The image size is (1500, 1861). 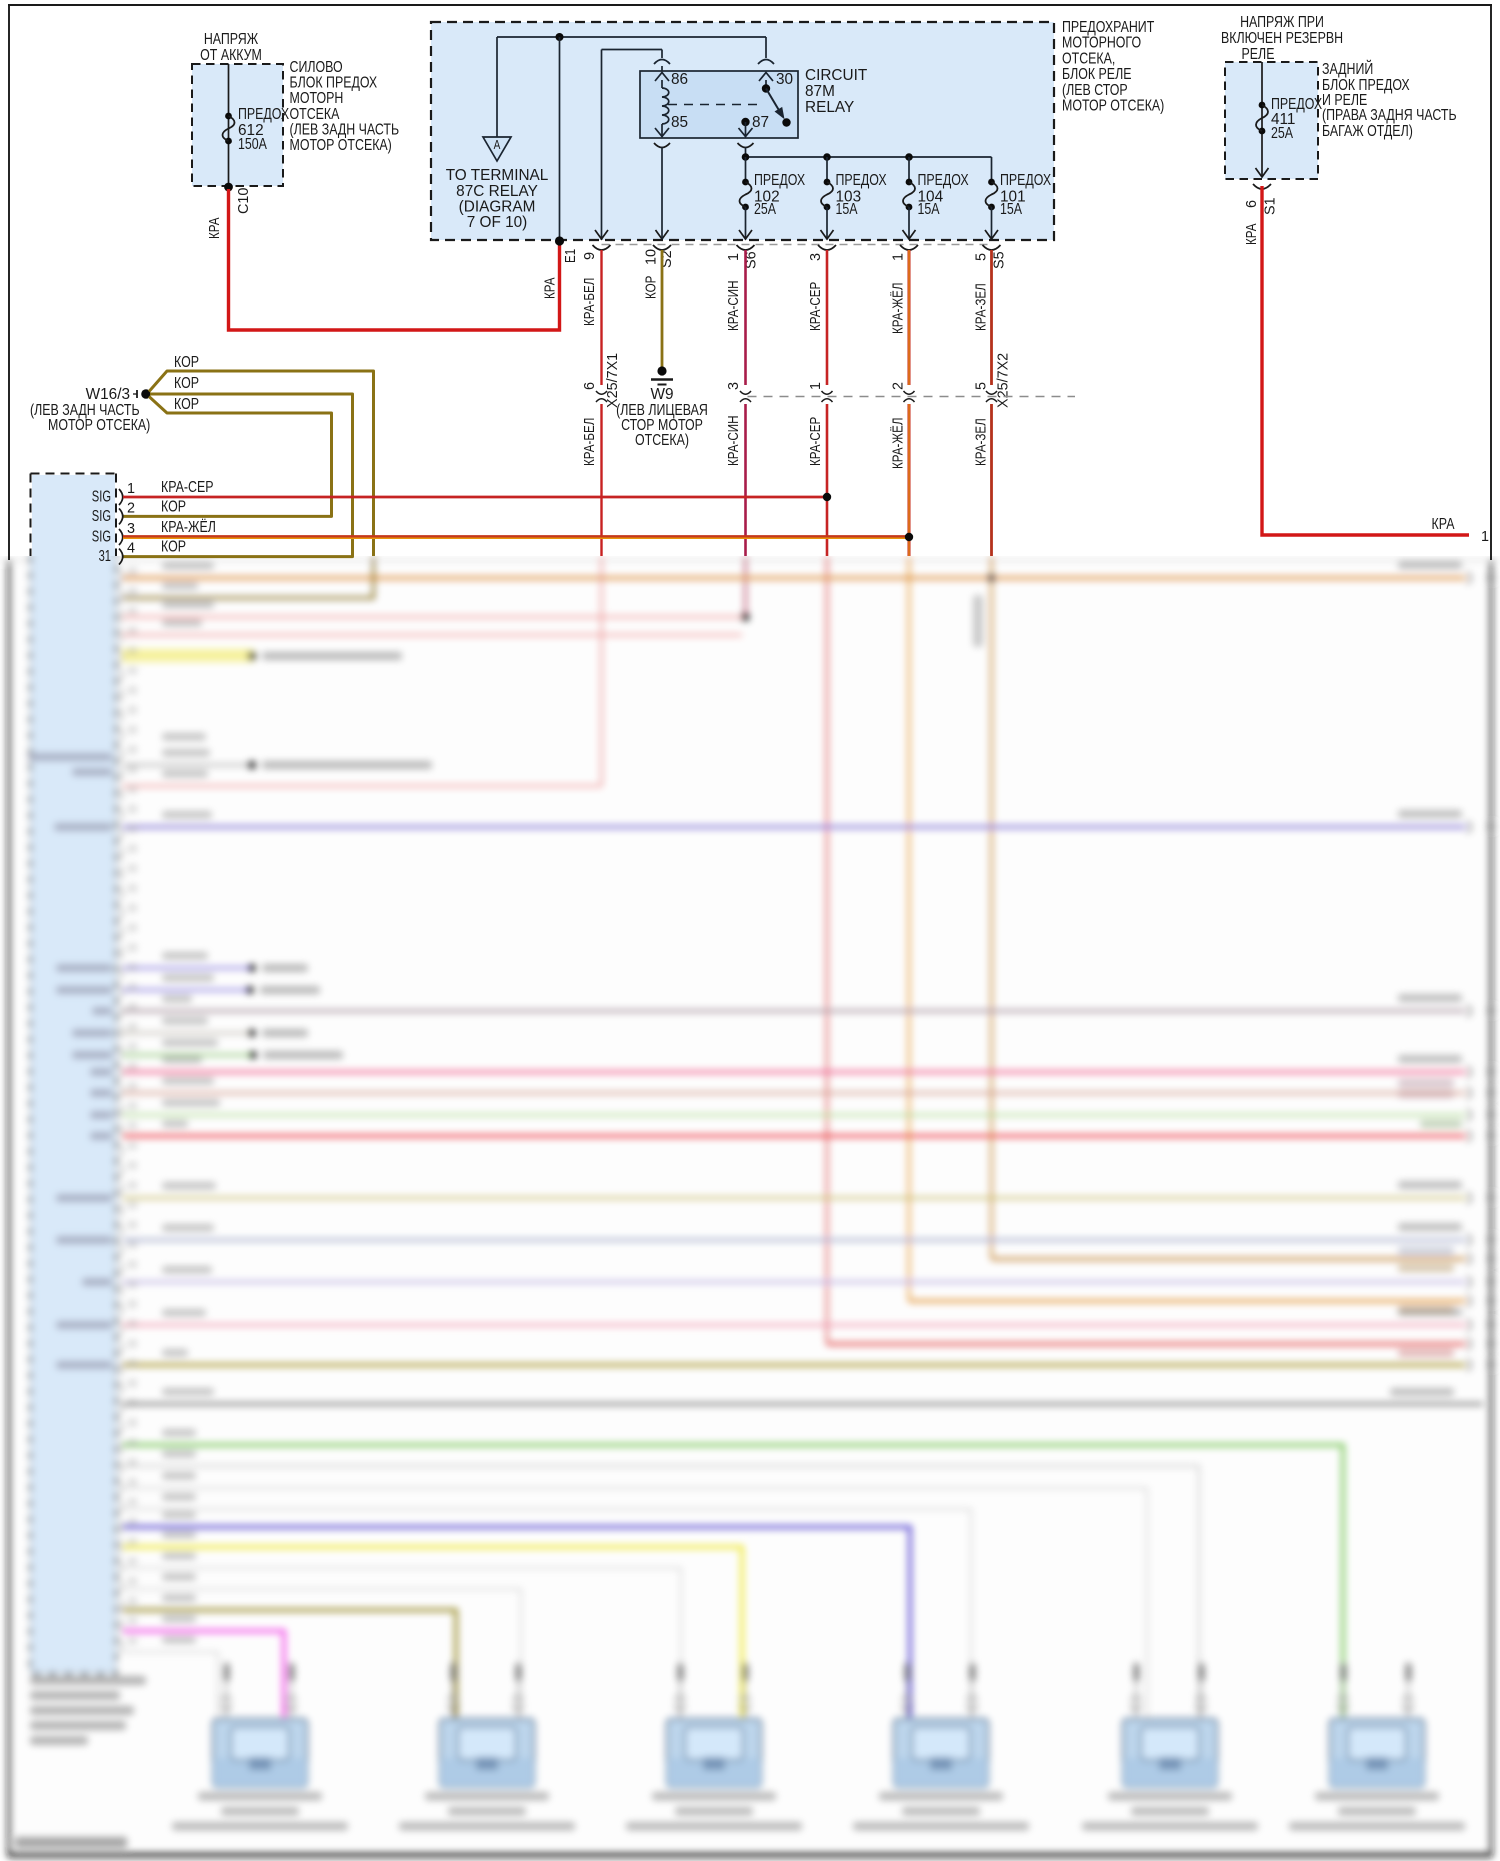 I want to click on svg-text: МОТОРНОГО, so click(x=1101, y=43).